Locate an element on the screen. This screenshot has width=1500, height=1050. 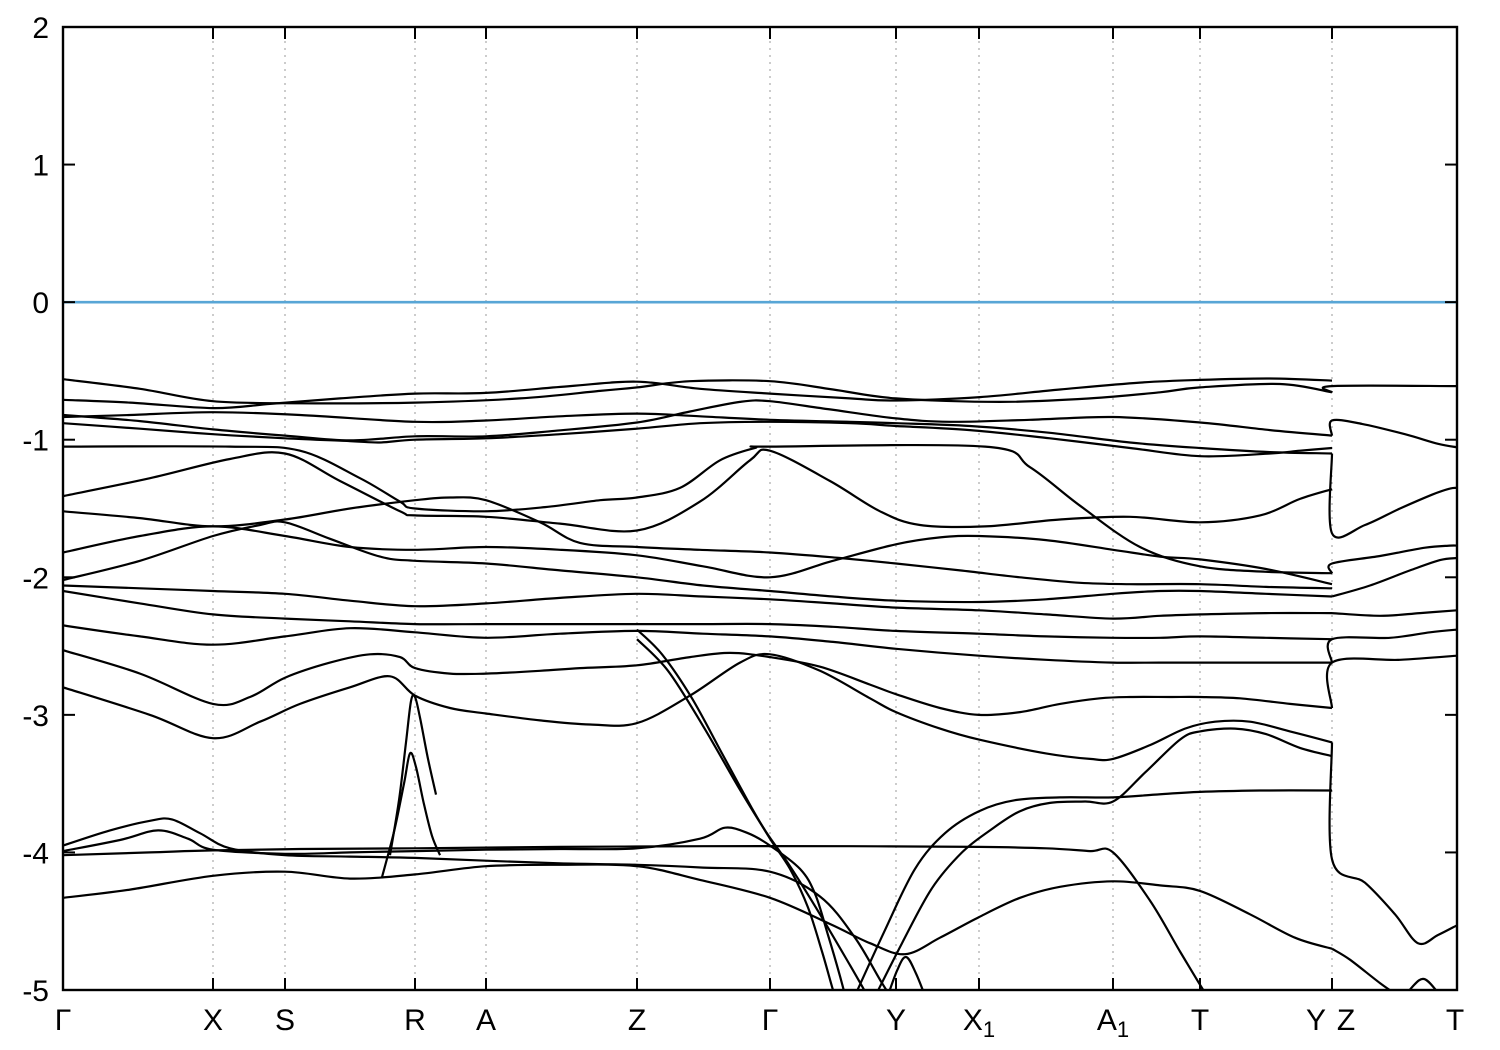
y-tick-label: -2 is located at coordinates (35, 578).